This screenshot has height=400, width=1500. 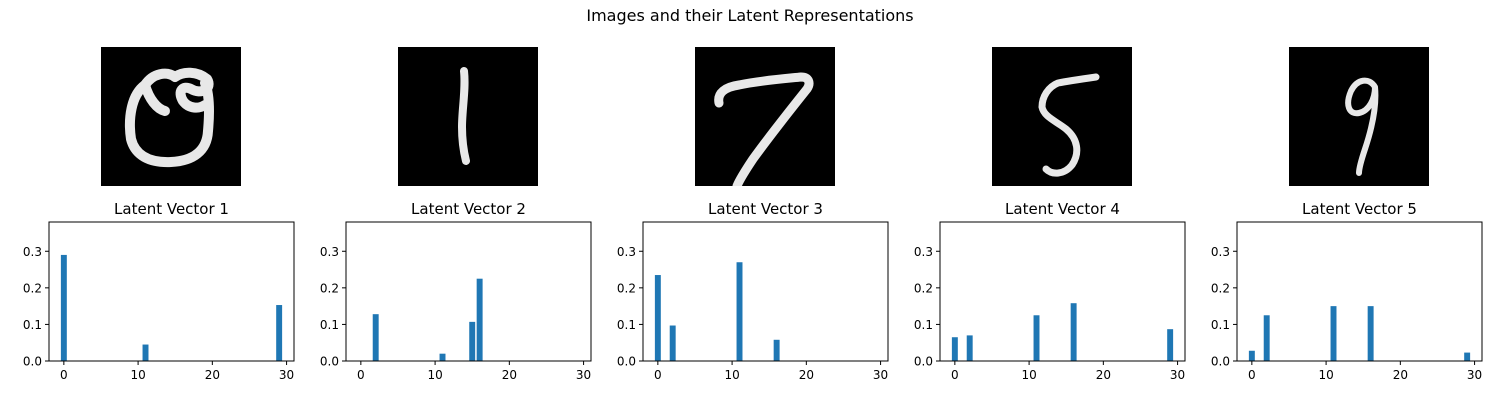 I want to click on chart-4-ytick-label: 0.0, so click(x=923, y=362).